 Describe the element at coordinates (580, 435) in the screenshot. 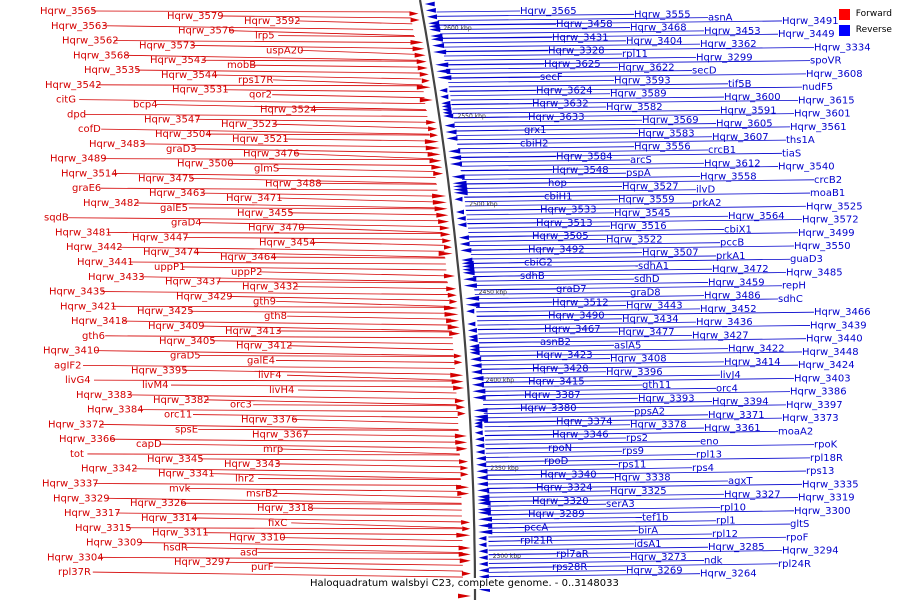

I see `reverse-gene-label: Hqrw_3346` at that location.